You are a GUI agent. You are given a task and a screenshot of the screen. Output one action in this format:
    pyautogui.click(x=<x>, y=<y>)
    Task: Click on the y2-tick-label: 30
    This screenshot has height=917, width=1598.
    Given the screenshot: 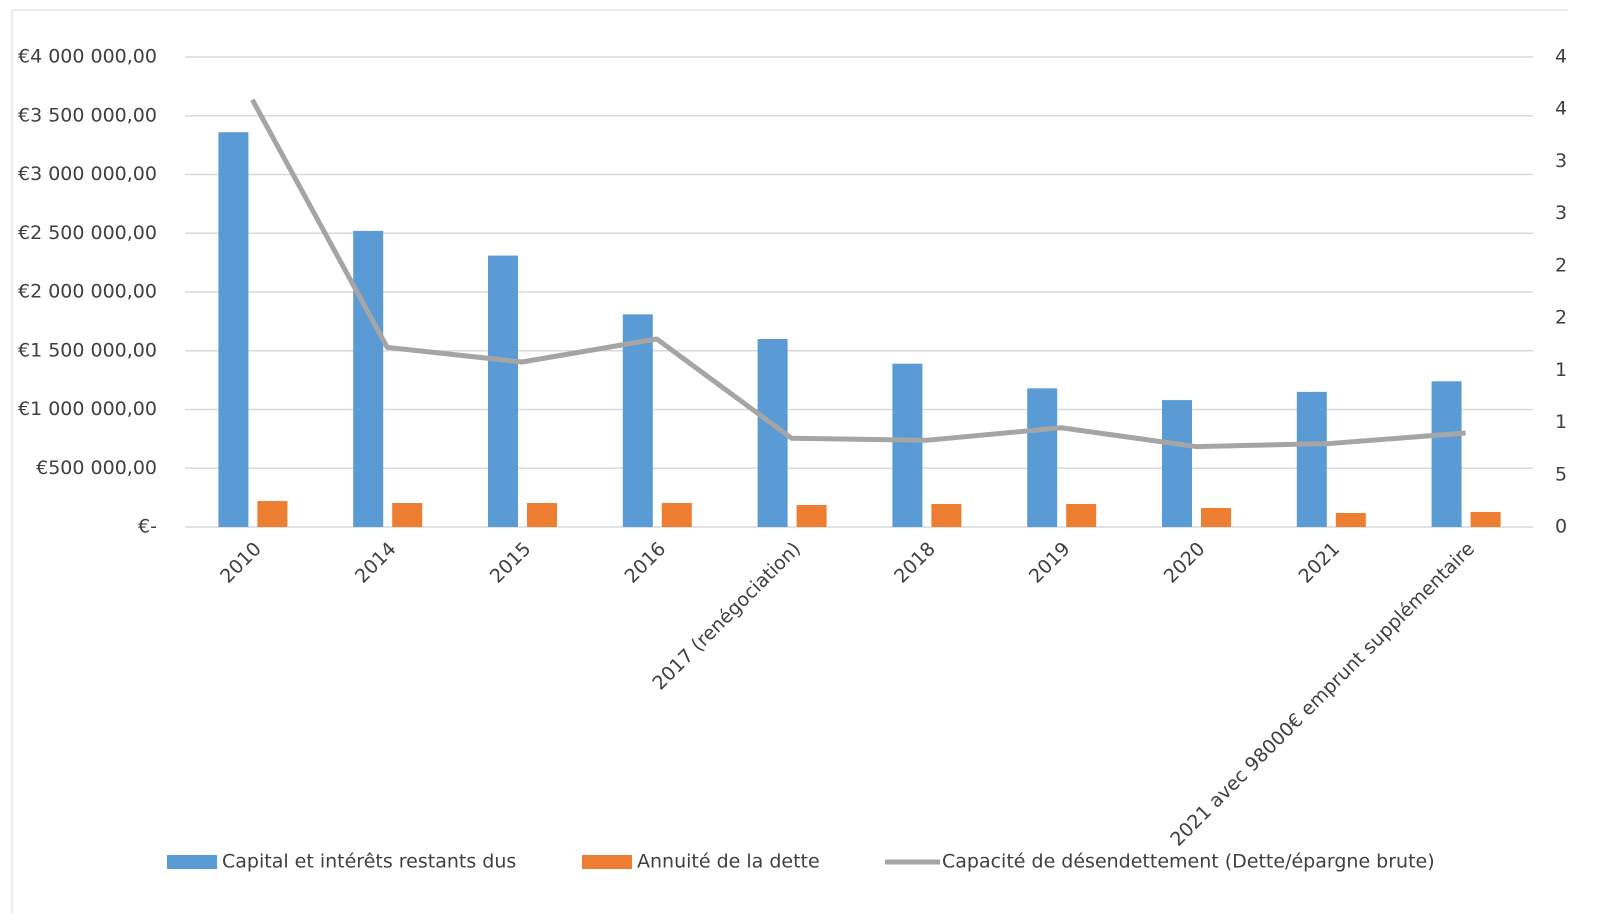 What is the action you would take?
    pyautogui.click(x=1561, y=213)
    